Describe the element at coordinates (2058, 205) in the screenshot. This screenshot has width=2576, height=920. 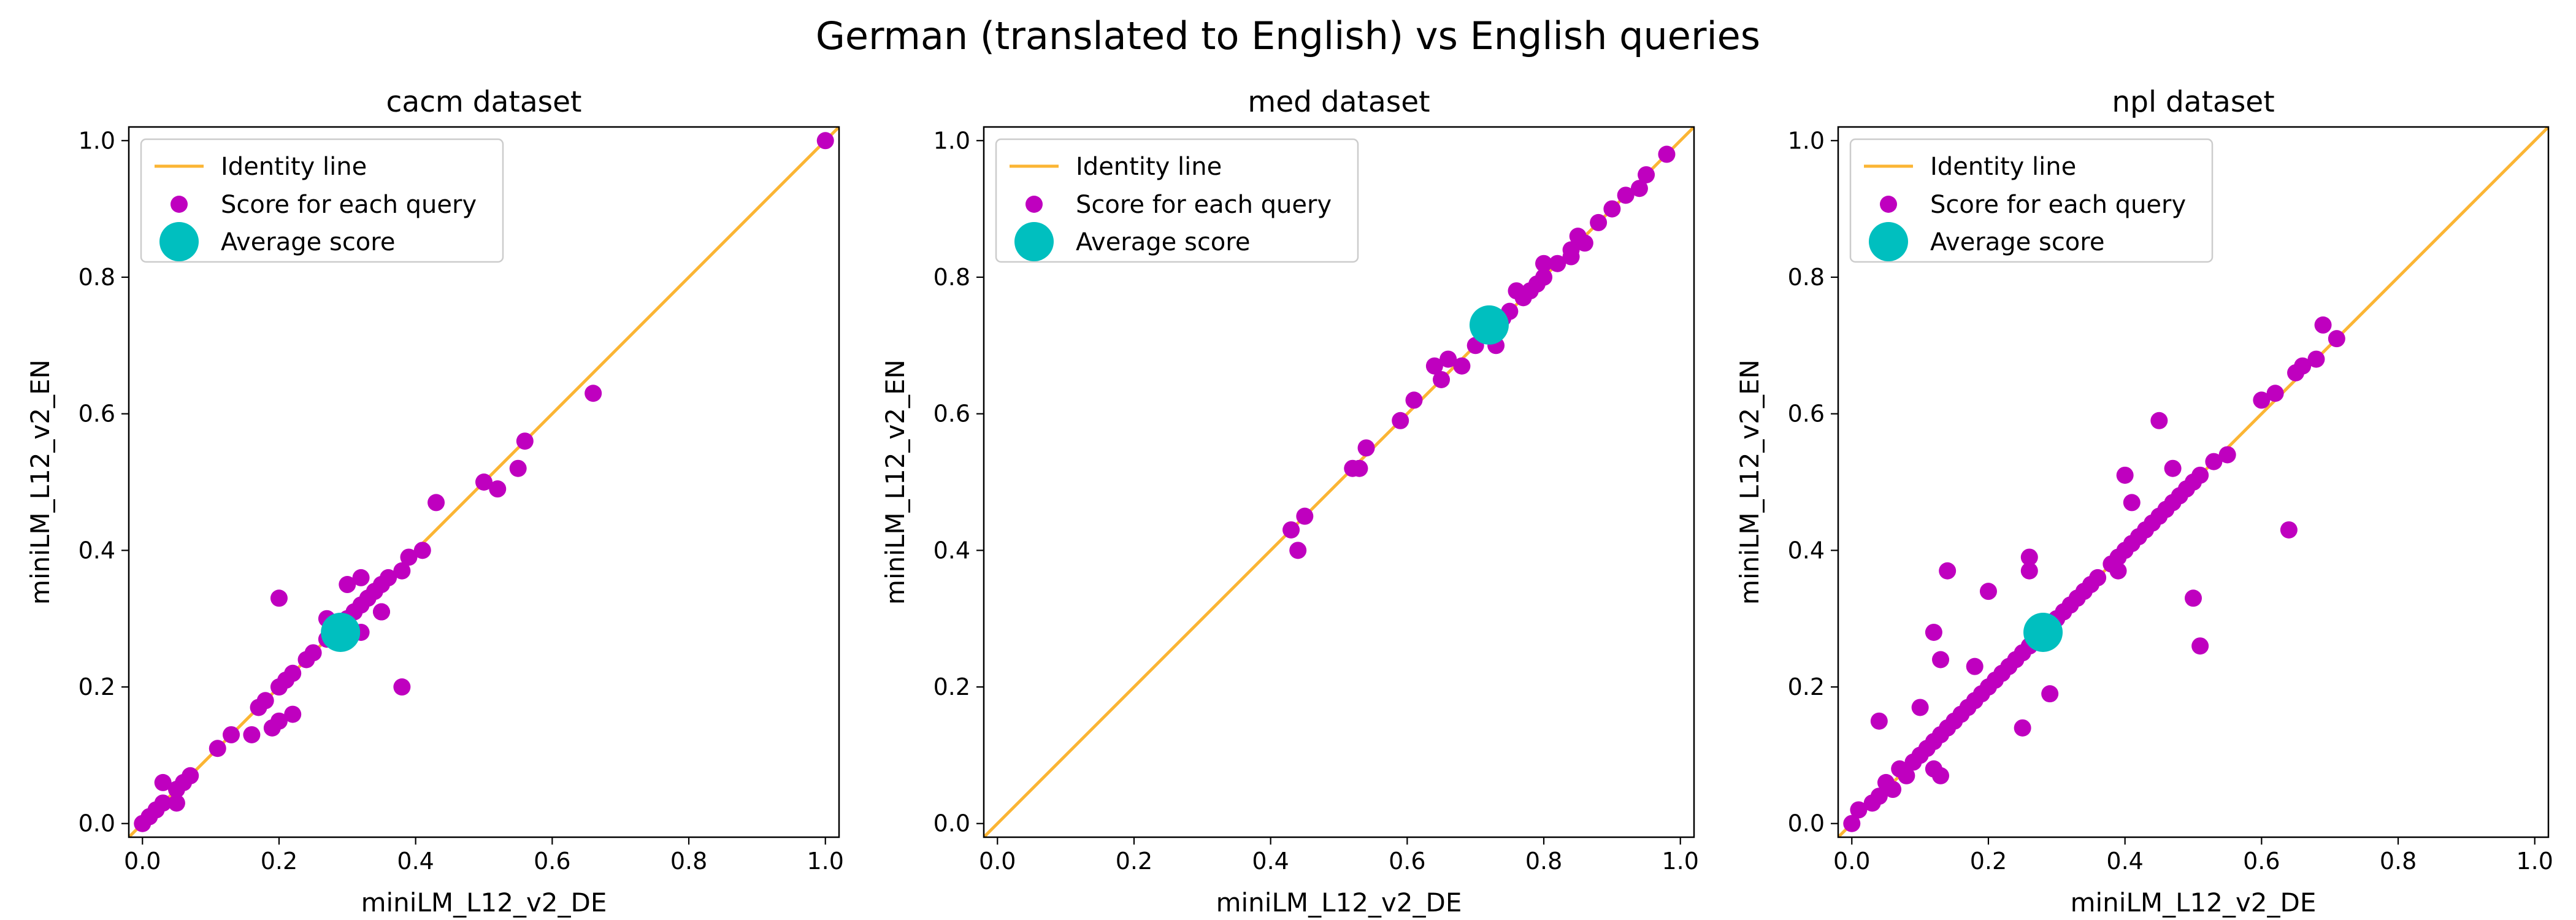
I see `legend-scores-label: Score for each query` at that location.